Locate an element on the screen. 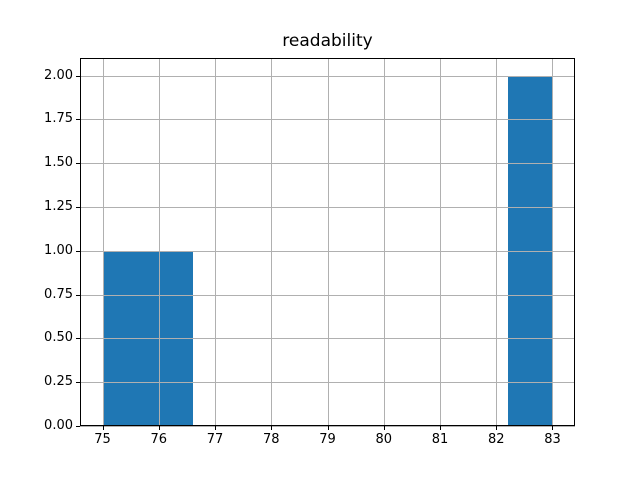  histogram-bar is located at coordinates (530, 250).